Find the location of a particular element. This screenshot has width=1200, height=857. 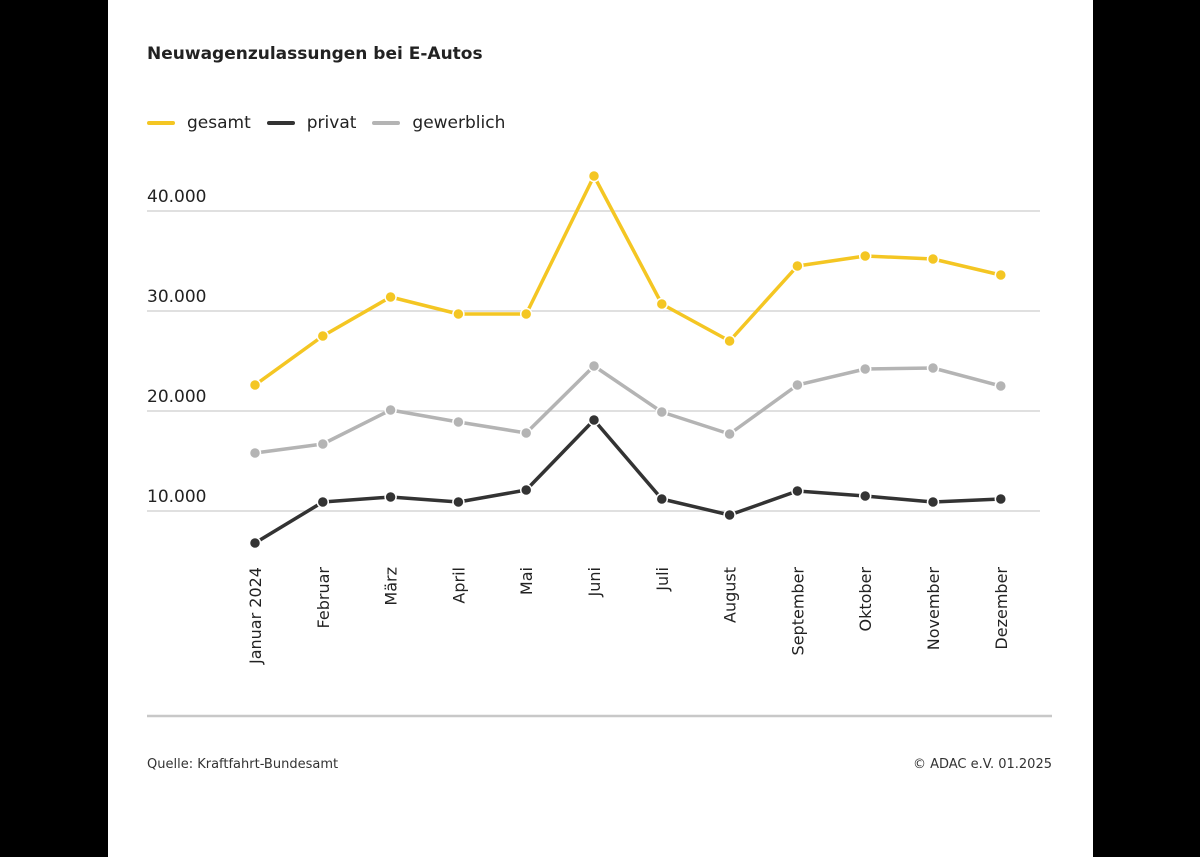

legend-item-privat: privat is located at coordinates (311, 123).